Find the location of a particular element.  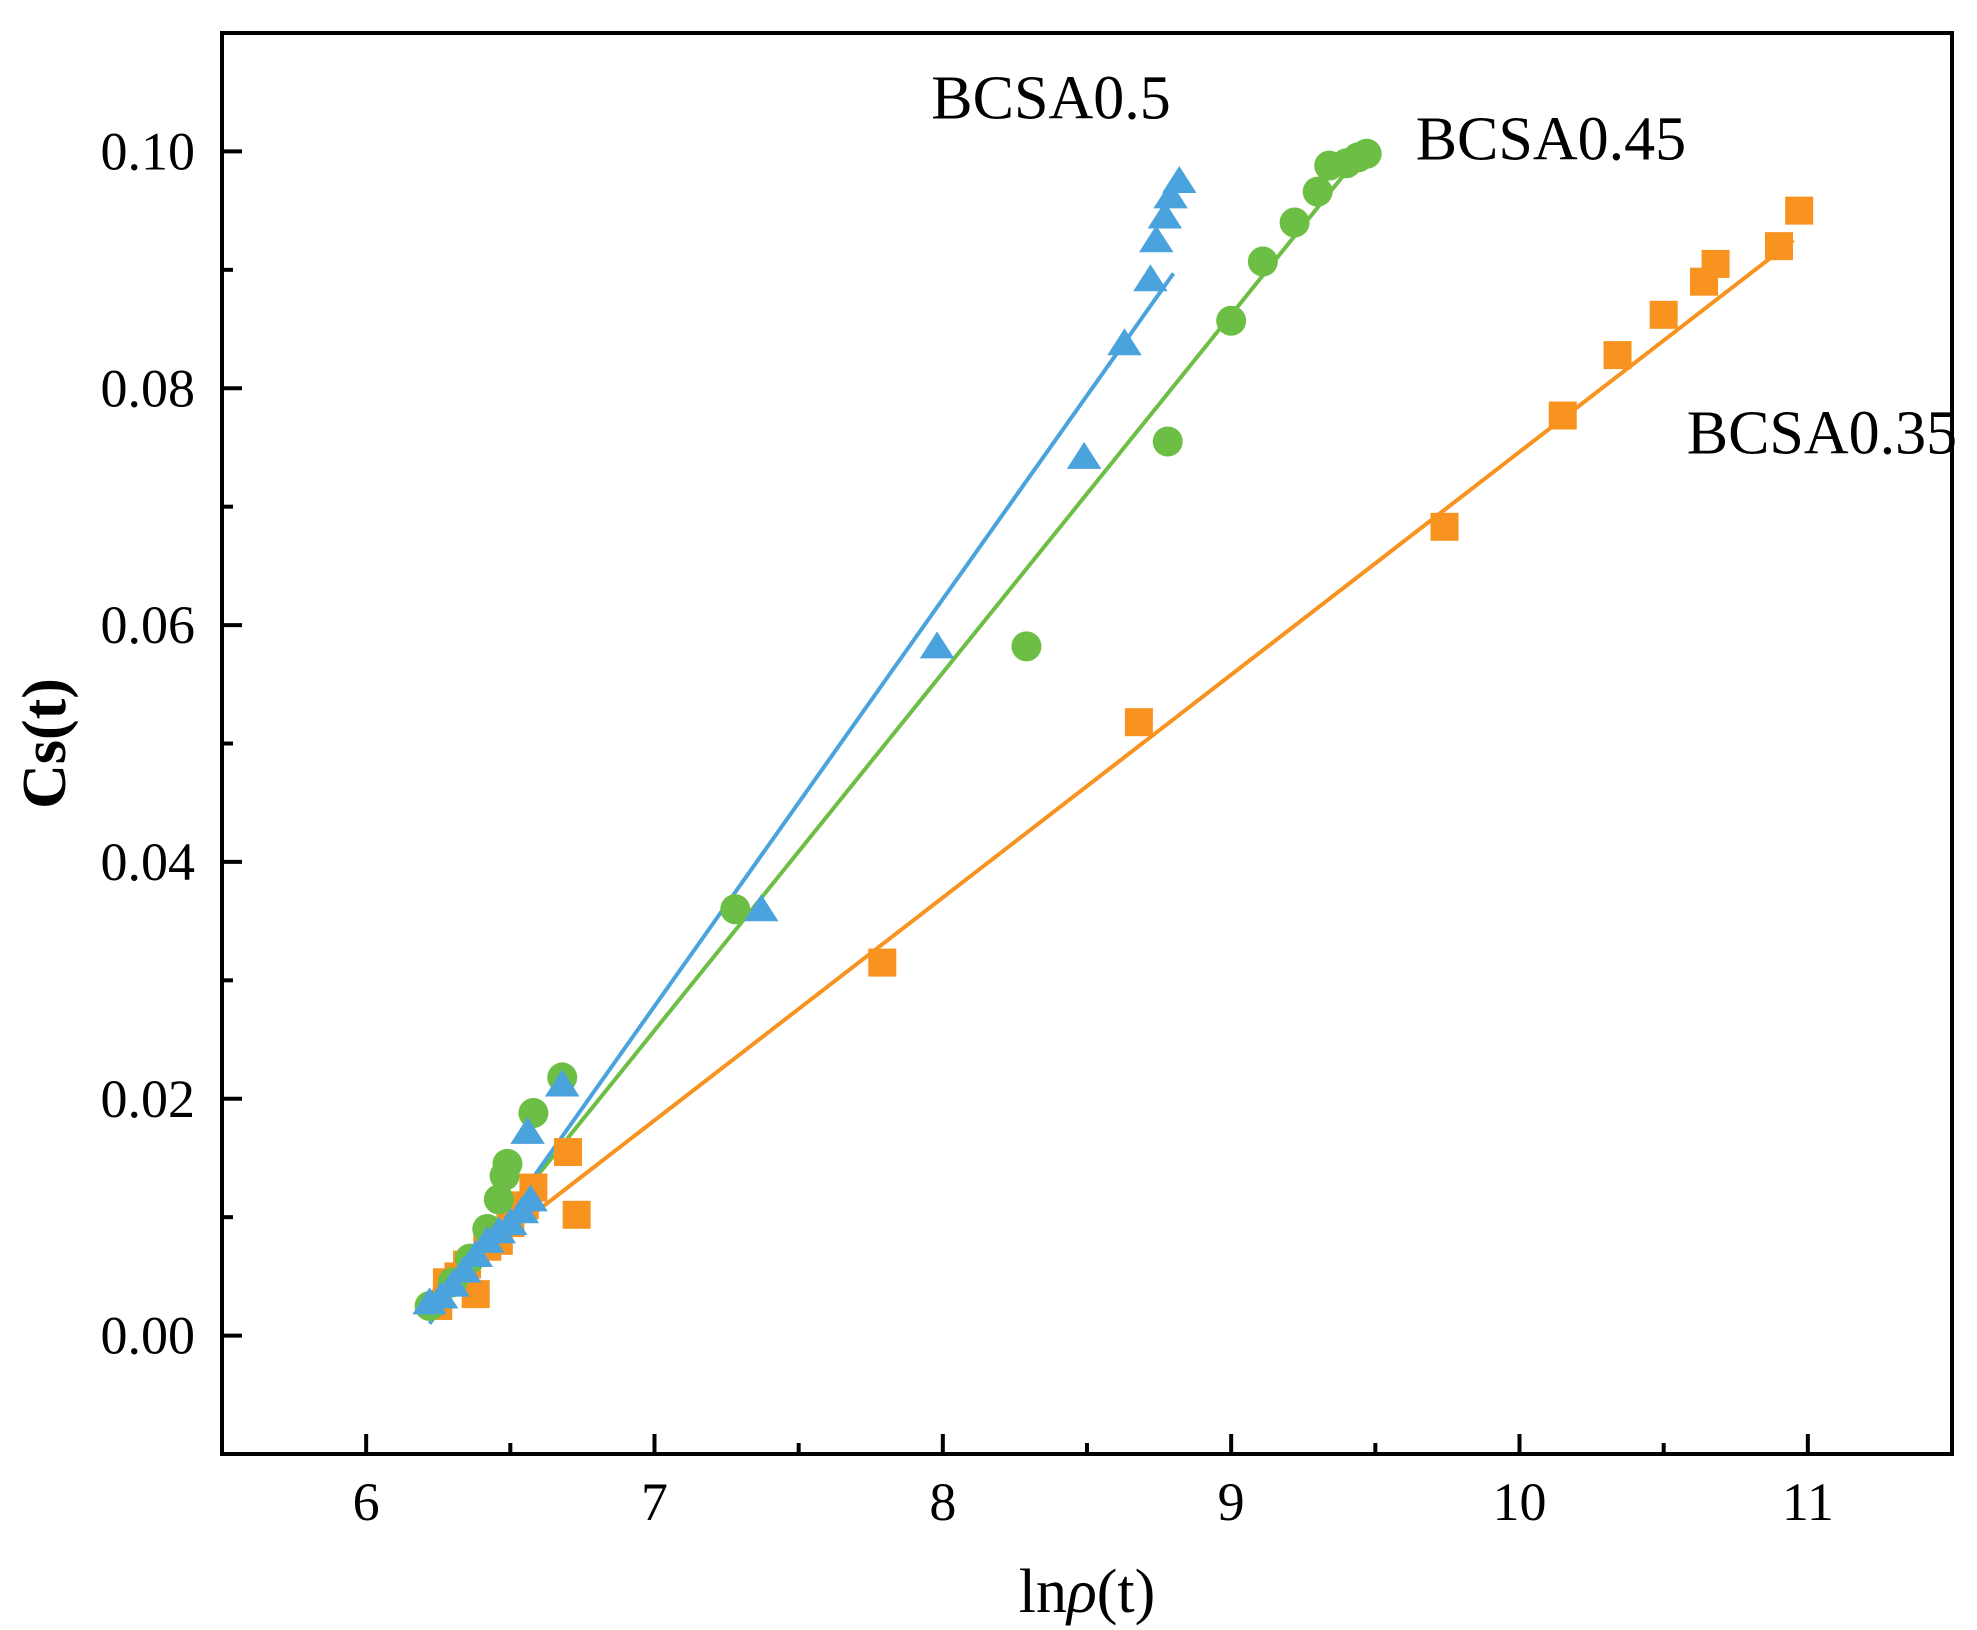

x-axis-title-suffix: (t) is located at coordinates (1126, 1592).